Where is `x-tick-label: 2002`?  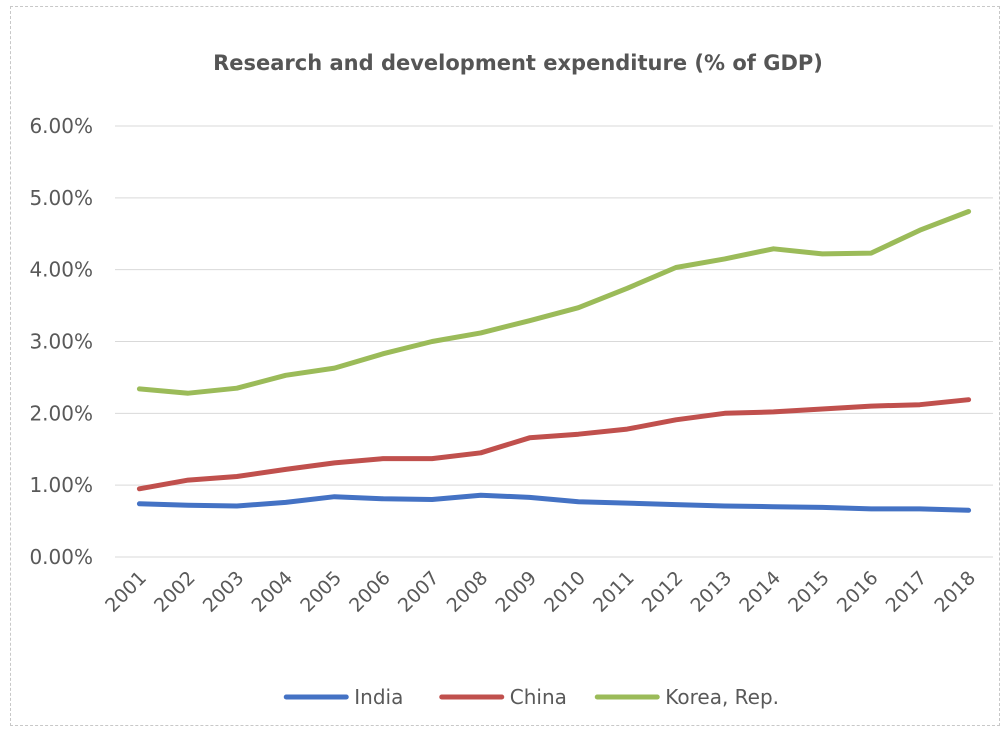 x-tick-label: 2002 is located at coordinates (175, 592).